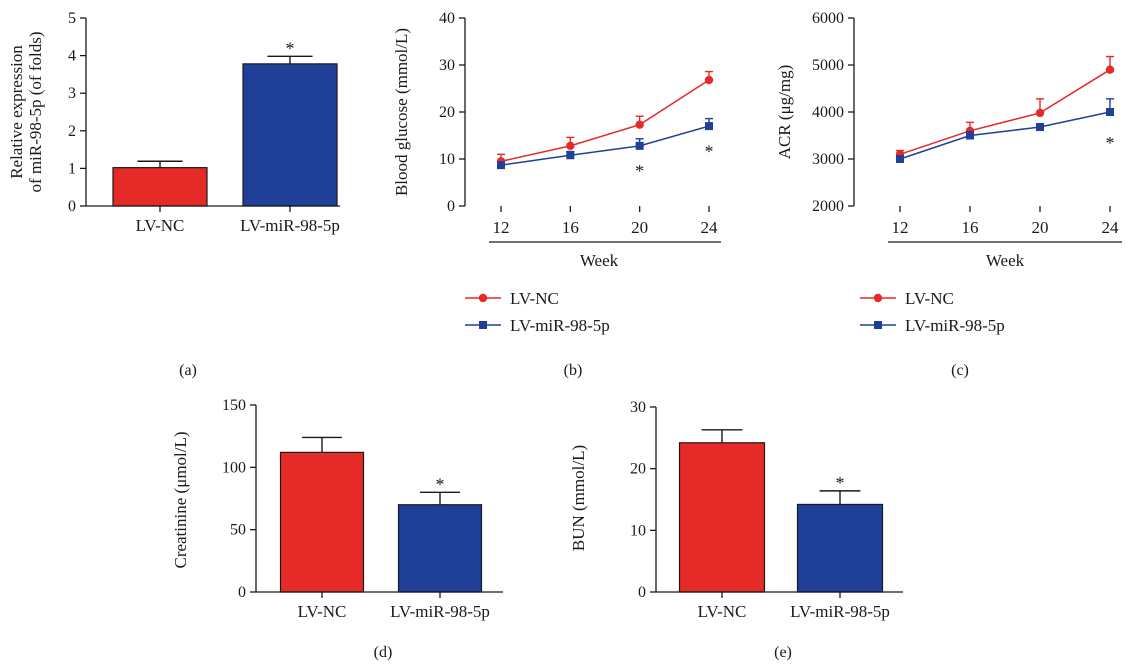 The width and height of the screenshot is (1139, 665). Describe the element at coordinates (605, 145) in the screenshot. I see `chart-b-series-line` at that location.